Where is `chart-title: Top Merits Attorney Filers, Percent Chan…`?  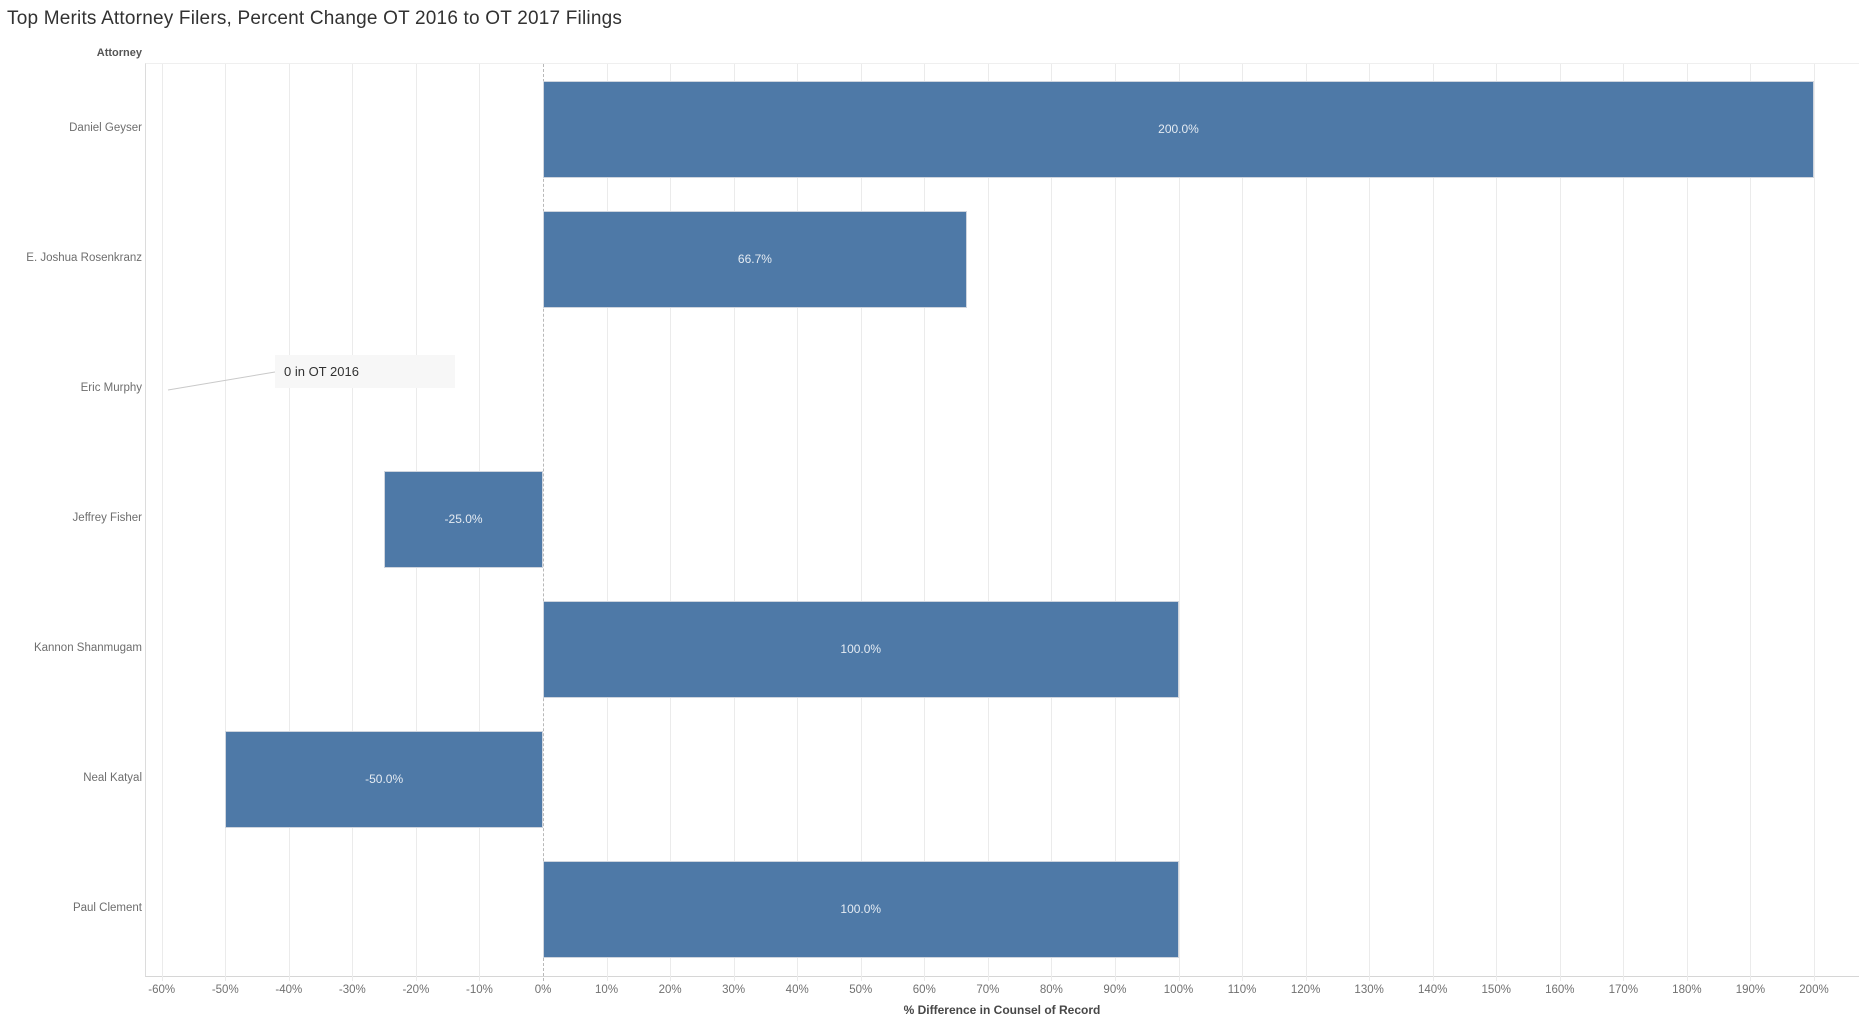
chart-title: Top Merits Attorney Filers, Percent Chan… is located at coordinates (315, 18).